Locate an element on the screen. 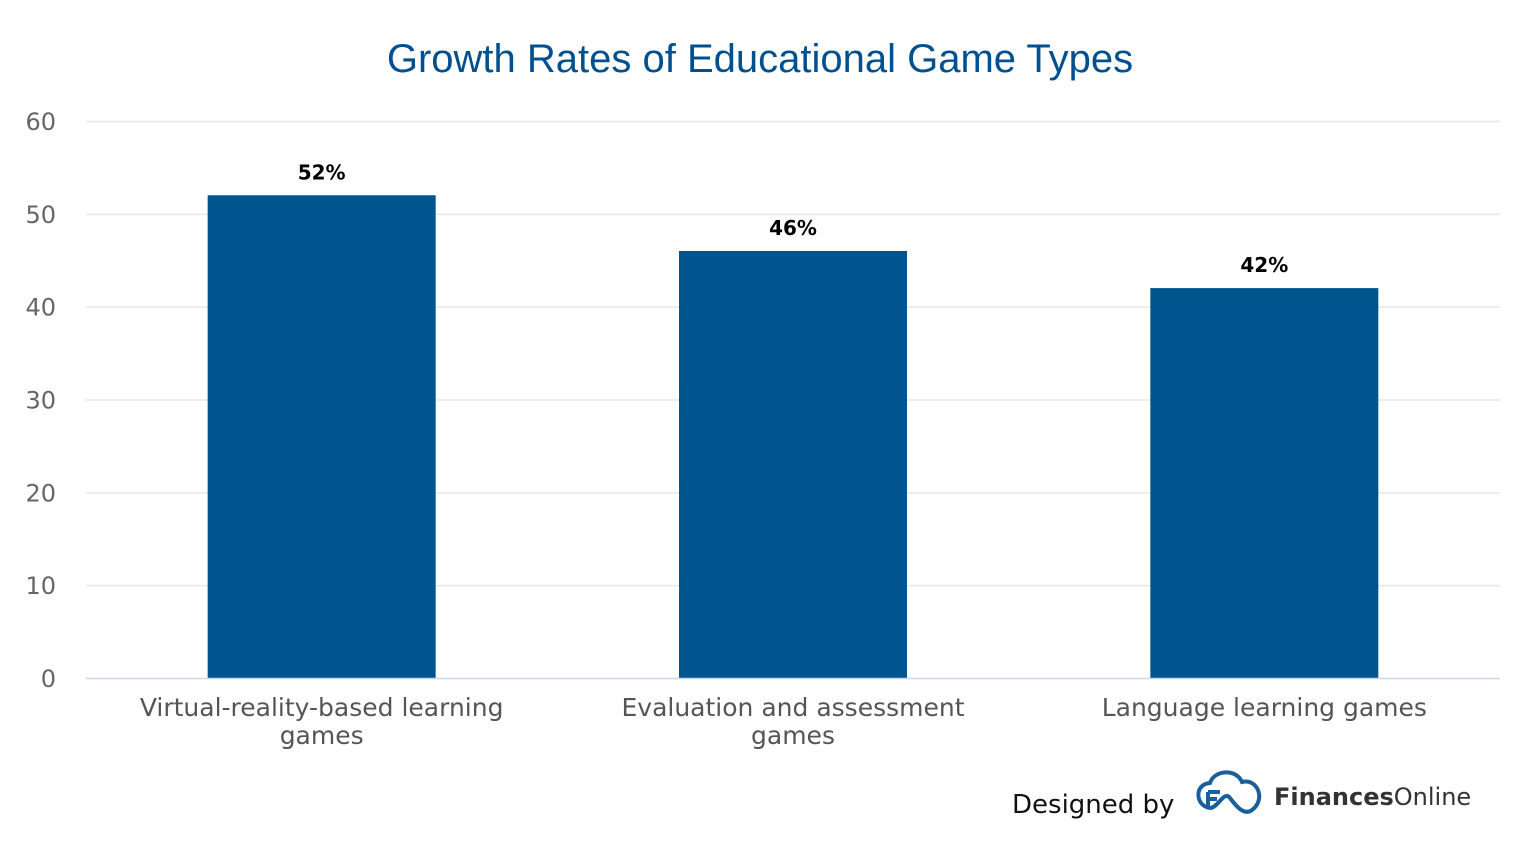 The image size is (1520, 850). y-tick-label: 0 is located at coordinates (48, 679).